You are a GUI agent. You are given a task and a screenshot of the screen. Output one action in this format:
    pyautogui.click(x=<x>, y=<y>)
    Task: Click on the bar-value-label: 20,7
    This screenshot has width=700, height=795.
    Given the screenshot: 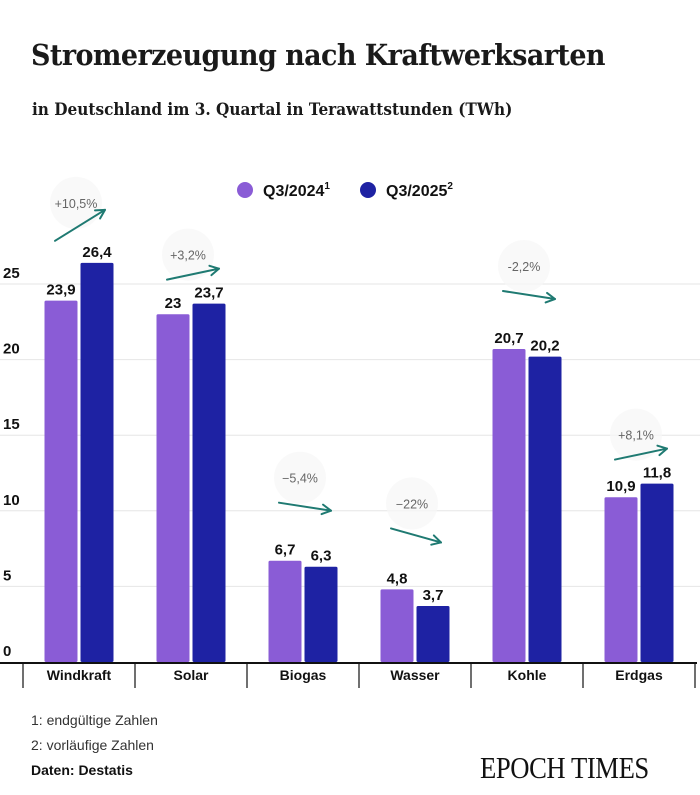 What is the action you would take?
    pyautogui.click(x=508, y=338)
    